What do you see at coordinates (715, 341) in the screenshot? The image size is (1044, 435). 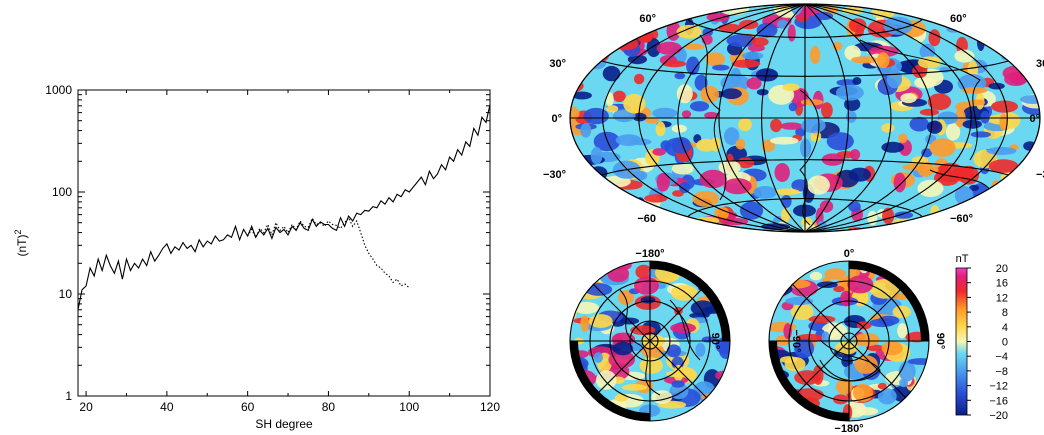 I see `north-right-label: 90°` at bounding box center [715, 341].